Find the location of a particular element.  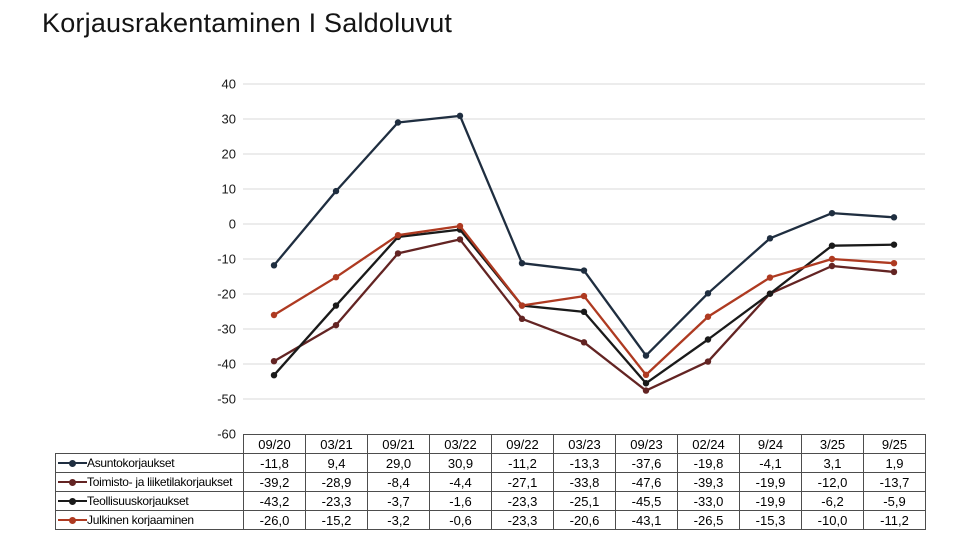

legend-marker-julkinen-korjaaminen is located at coordinates (72, 520).